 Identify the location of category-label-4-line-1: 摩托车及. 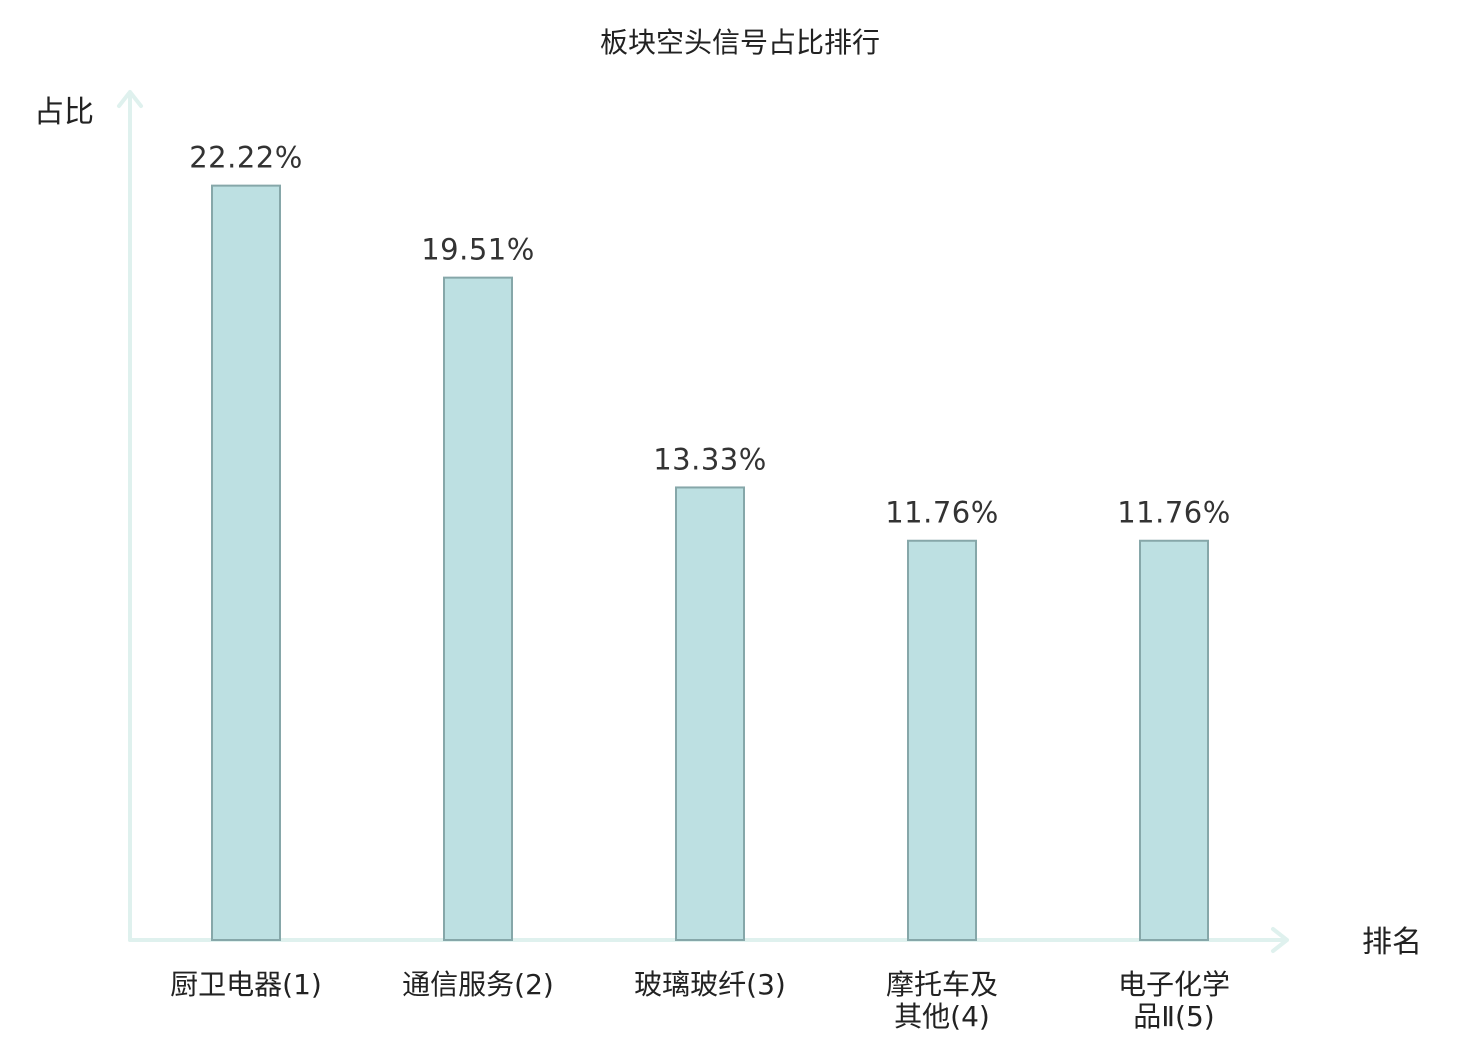
(942, 984).